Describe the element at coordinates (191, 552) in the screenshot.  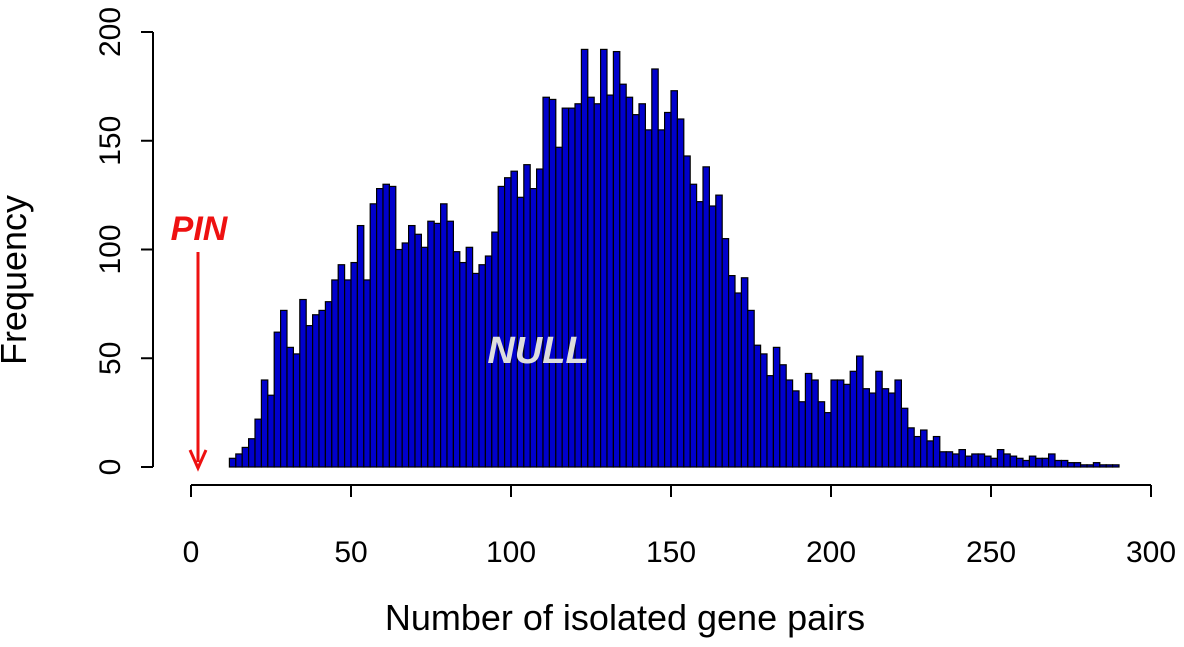
I see `x-tick-label: 0` at that location.